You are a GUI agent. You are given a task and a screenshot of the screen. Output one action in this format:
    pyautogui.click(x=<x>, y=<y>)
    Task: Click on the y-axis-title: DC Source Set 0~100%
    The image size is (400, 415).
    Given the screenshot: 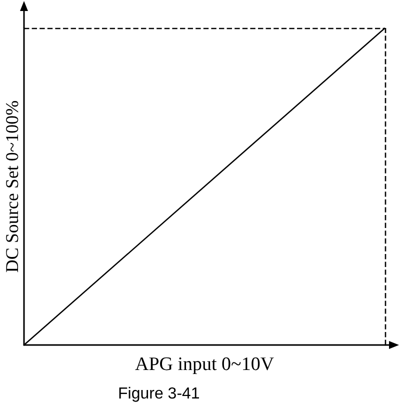 What is the action you would take?
    pyautogui.click(x=12, y=186)
    